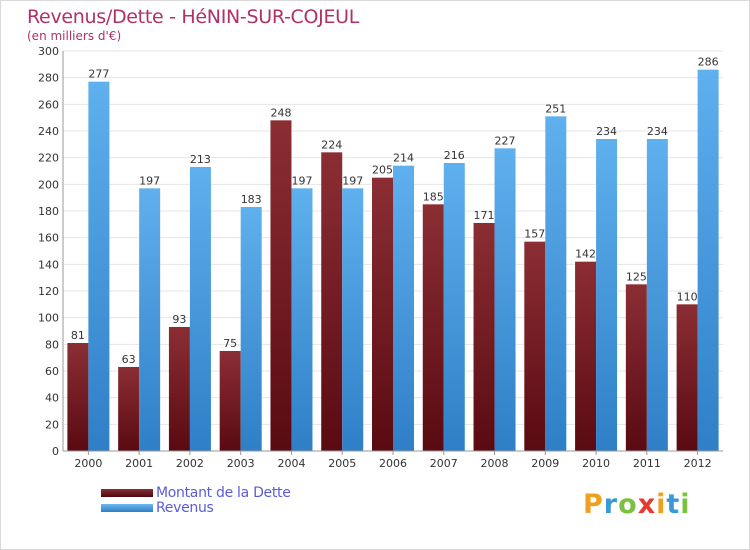 This screenshot has height=550, width=750. What do you see at coordinates (129, 359) in the screenshot?
I see `data-label-debt: 63` at bounding box center [129, 359].